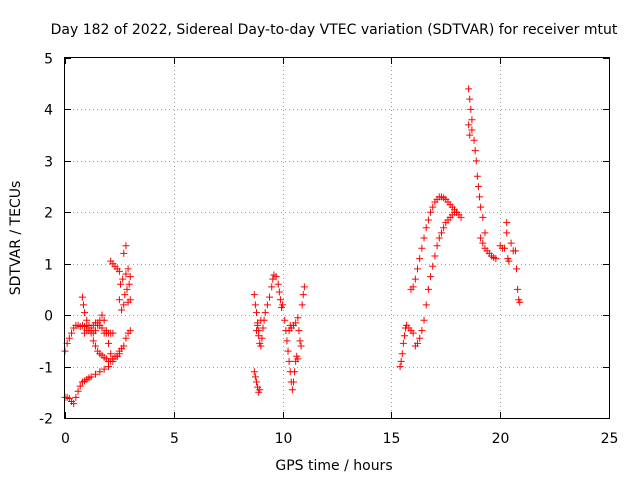  Describe the element at coordinates (48, 214) in the screenshot. I see `y-tick-label: 2` at that location.